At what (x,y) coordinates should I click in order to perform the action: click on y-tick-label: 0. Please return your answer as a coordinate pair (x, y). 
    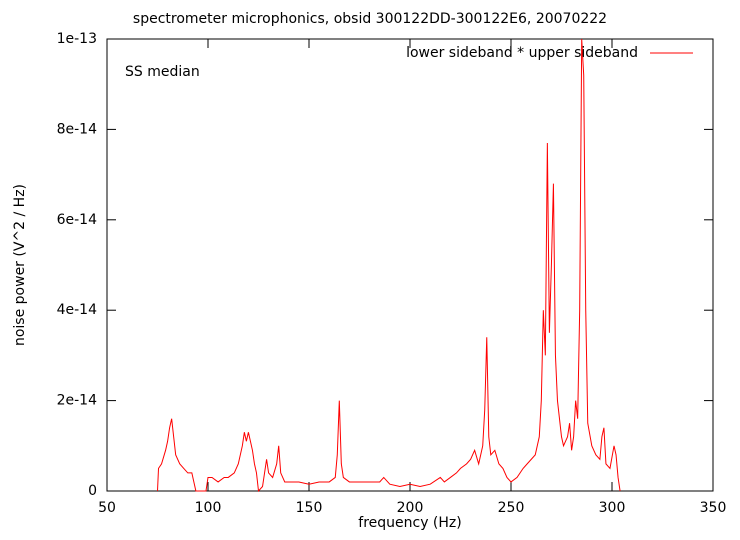
    Looking at the image, I should click on (92, 491).